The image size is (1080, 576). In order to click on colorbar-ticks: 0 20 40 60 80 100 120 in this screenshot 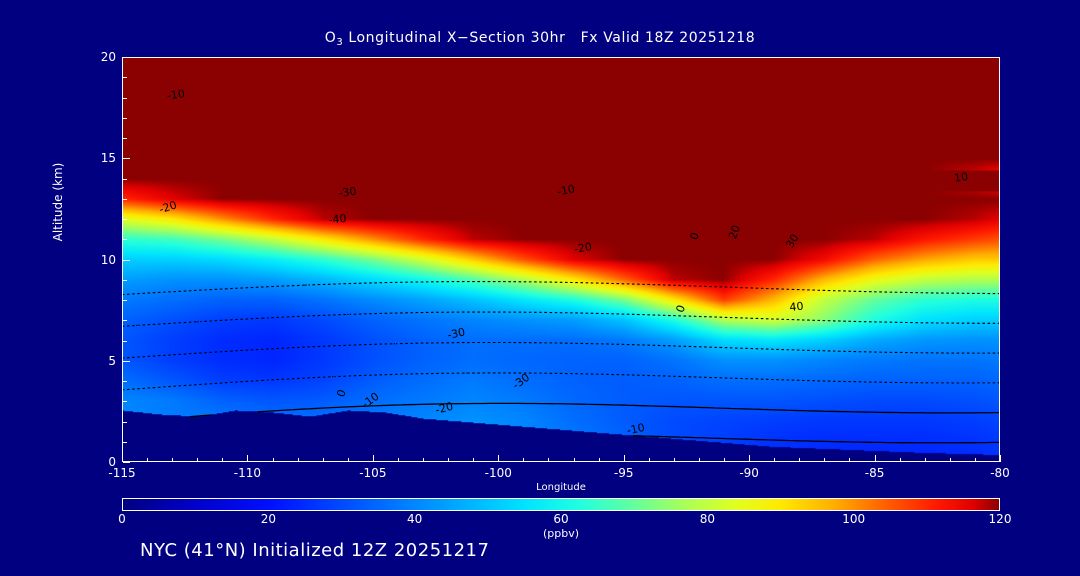, I will do `click(564, 520)`.